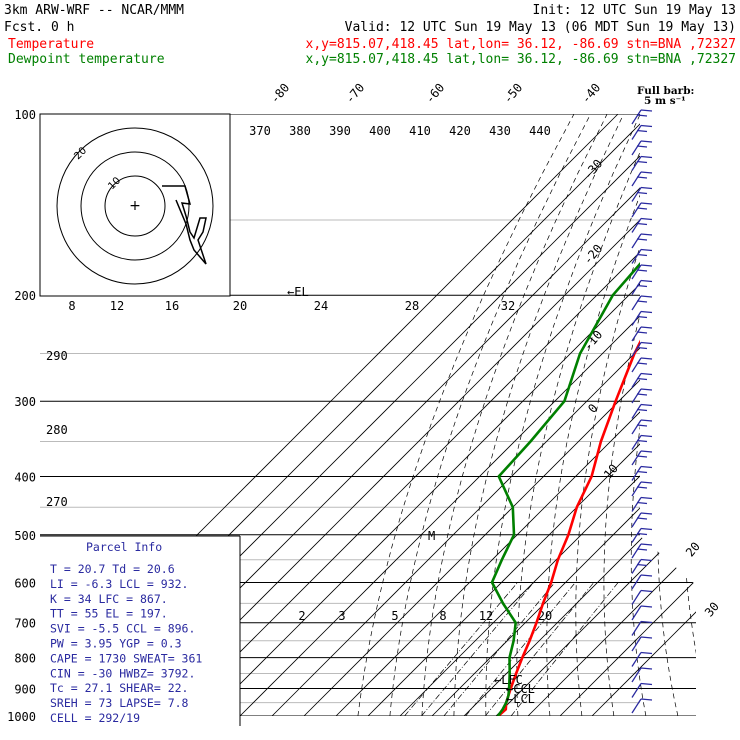  Describe the element at coordinates (520, 699) in the screenshot. I see `lcl-marker: ←LCL` at that location.